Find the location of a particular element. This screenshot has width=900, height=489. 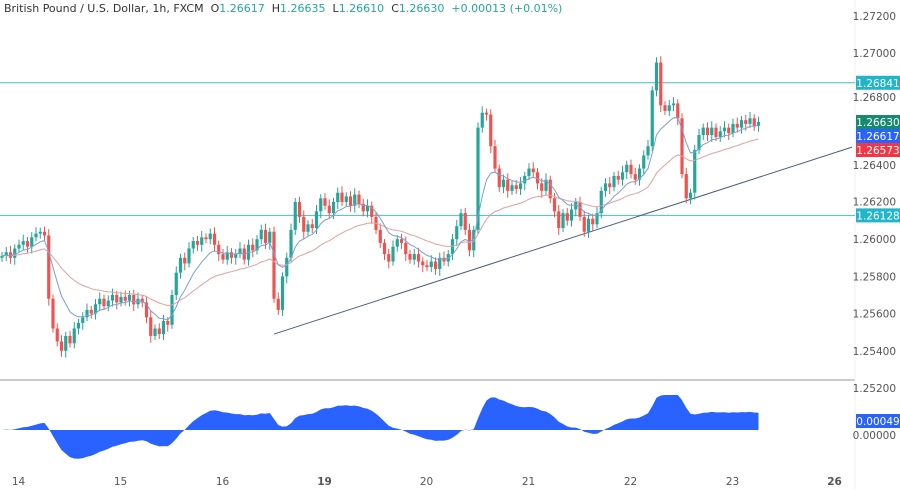

x-tick-label: 22 is located at coordinates (630, 482).